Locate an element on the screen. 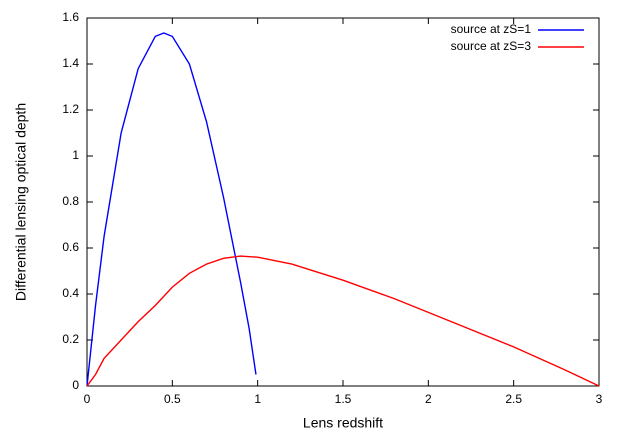 The height and width of the screenshot is (436, 623). y-tick-label: 1.2 is located at coordinates (70, 109).